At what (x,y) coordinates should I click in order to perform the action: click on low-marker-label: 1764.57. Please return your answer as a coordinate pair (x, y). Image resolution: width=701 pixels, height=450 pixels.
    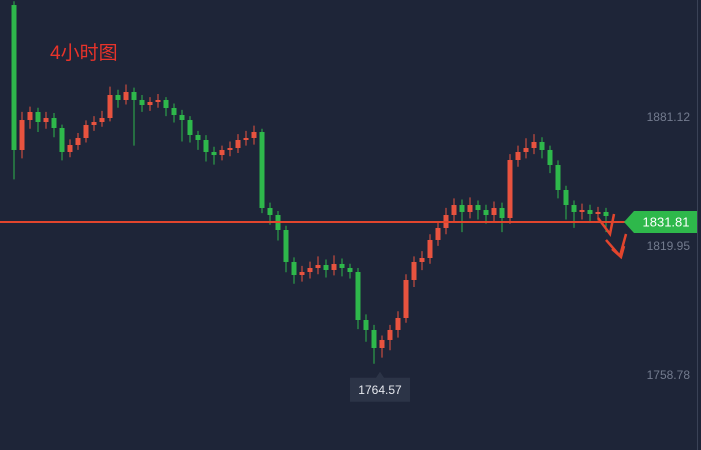
    Looking at the image, I should click on (380, 390).